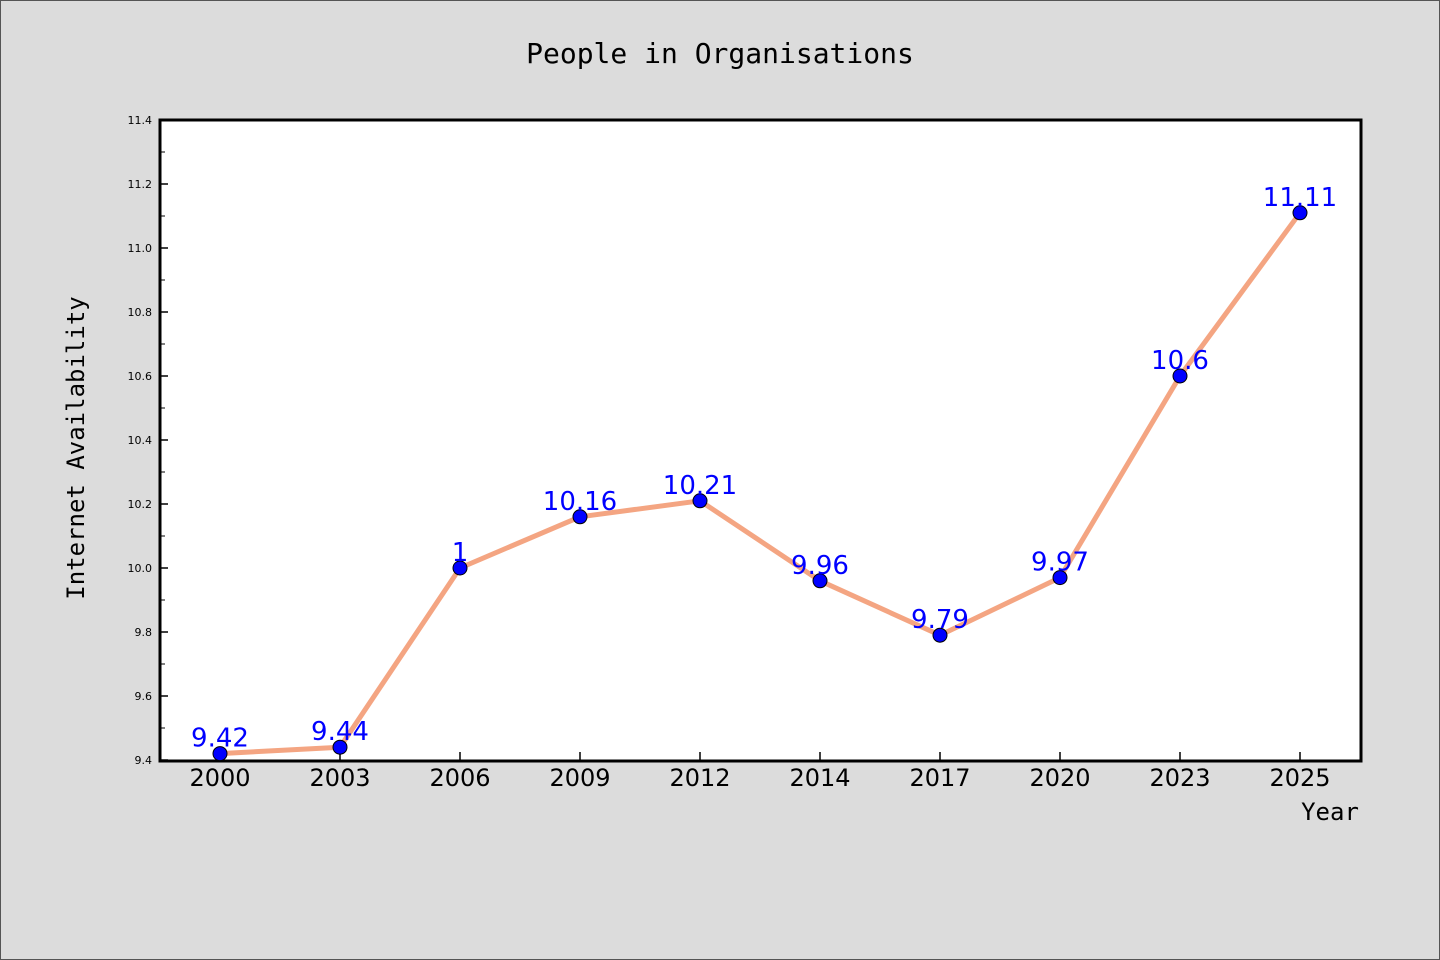 The width and height of the screenshot is (1440, 960). Describe the element at coordinates (760, 772) in the screenshot. I see `x-axis: 2000 2003 2006 2009 2012 2014 2017 2020 2023 2025` at that location.